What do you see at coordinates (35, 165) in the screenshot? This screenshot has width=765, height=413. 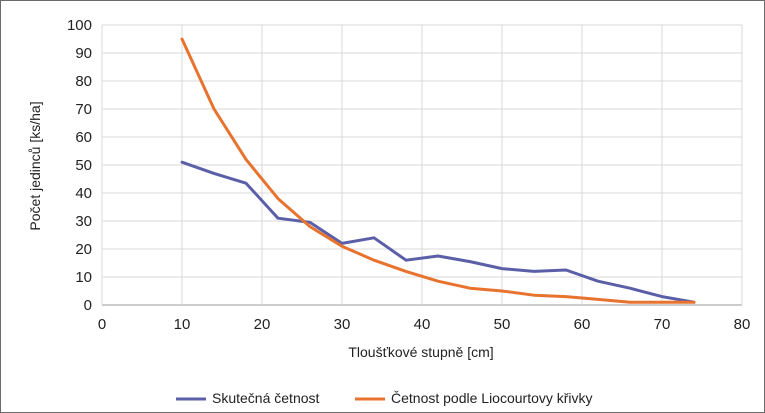 I see `y-axis-title: Počet jedinců [ks/ha]` at bounding box center [35, 165].